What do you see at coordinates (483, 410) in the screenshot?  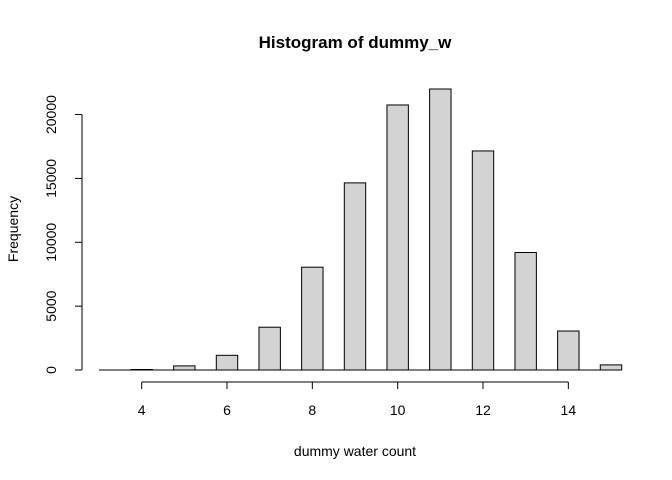 I see `x-tick-label-12: 12` at bounding box center [483, 410].